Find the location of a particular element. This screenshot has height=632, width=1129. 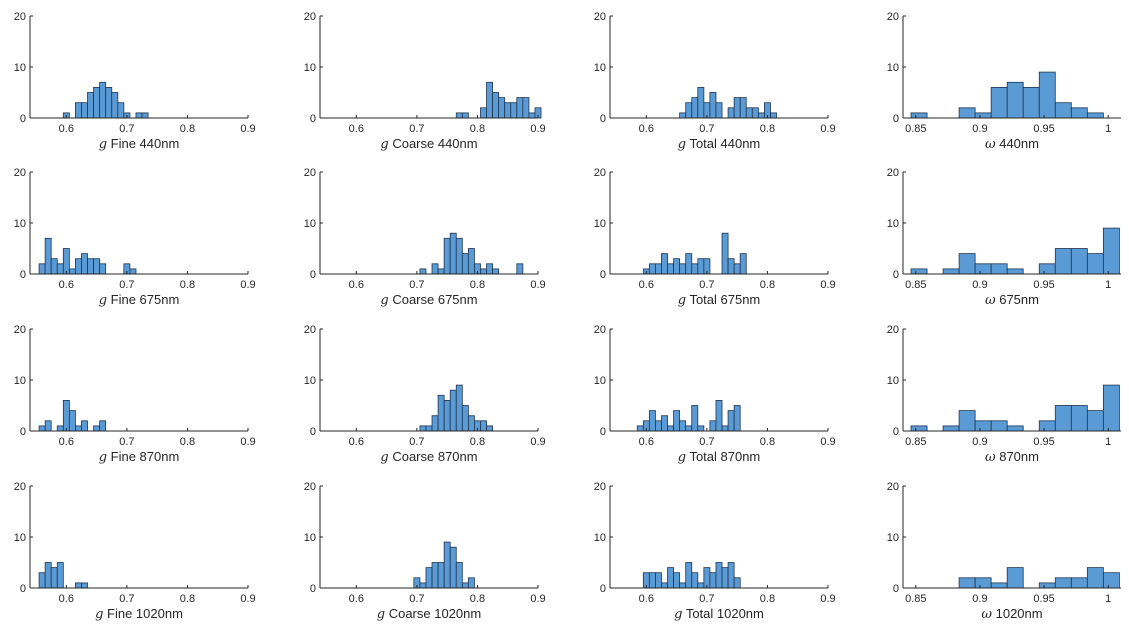

histogram-panel-11: 0 10 20 0.6 0.7 0.8 0.9 g Total 870nm is located at coordinates (715, 394).